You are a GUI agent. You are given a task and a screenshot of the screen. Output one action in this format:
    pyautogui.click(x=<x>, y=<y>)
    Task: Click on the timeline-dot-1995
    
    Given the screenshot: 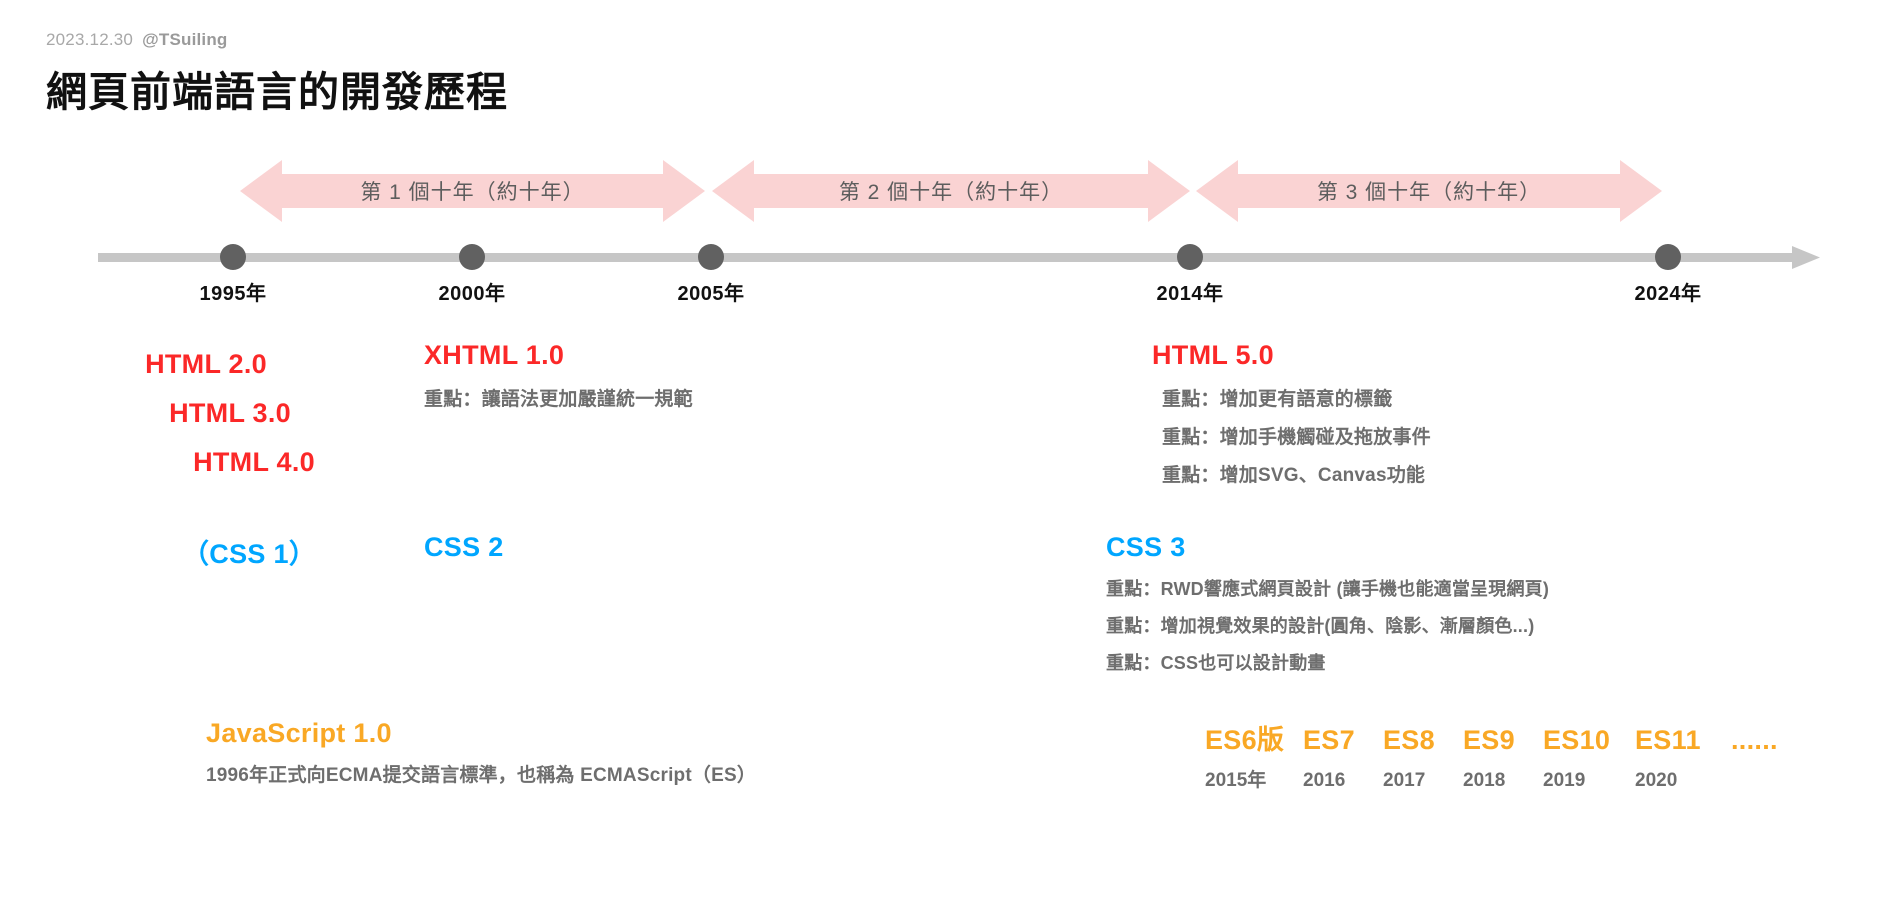 What is the action you would take?
    pyautogui.click(x=233, y=257)
    